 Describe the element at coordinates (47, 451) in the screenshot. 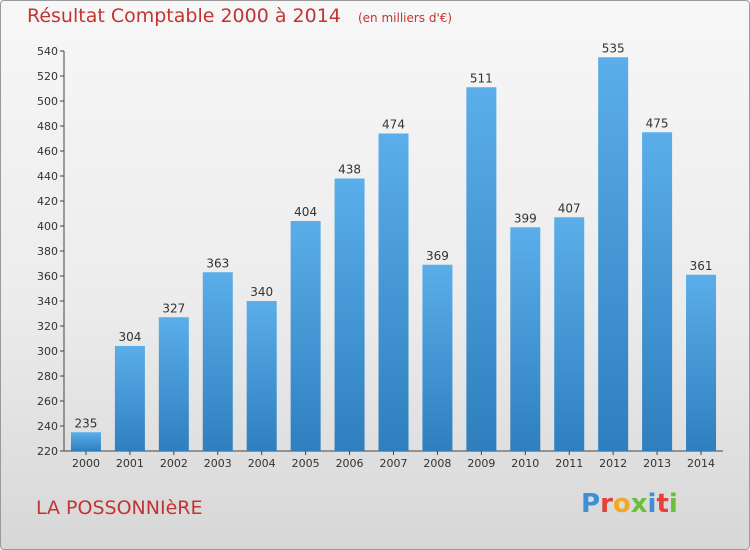

I see `y-tick-label: 220` at that location.